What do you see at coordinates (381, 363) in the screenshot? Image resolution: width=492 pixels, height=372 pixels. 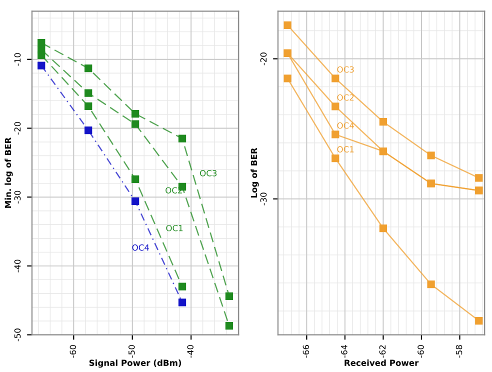 I see `x-axis-title: Received Power` at bounding box center [381, 363].